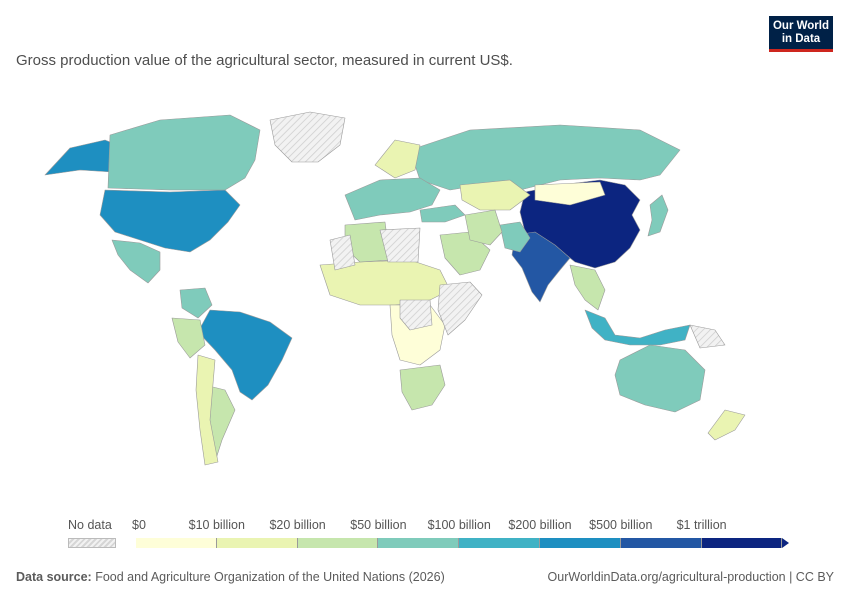  I want to click on country-iran, so click(483, 227).